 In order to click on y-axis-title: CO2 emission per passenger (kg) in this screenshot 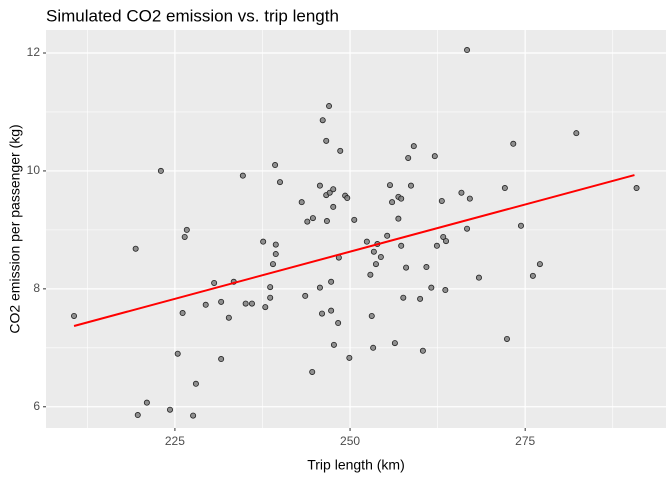, I will do `click(15, 228)`.